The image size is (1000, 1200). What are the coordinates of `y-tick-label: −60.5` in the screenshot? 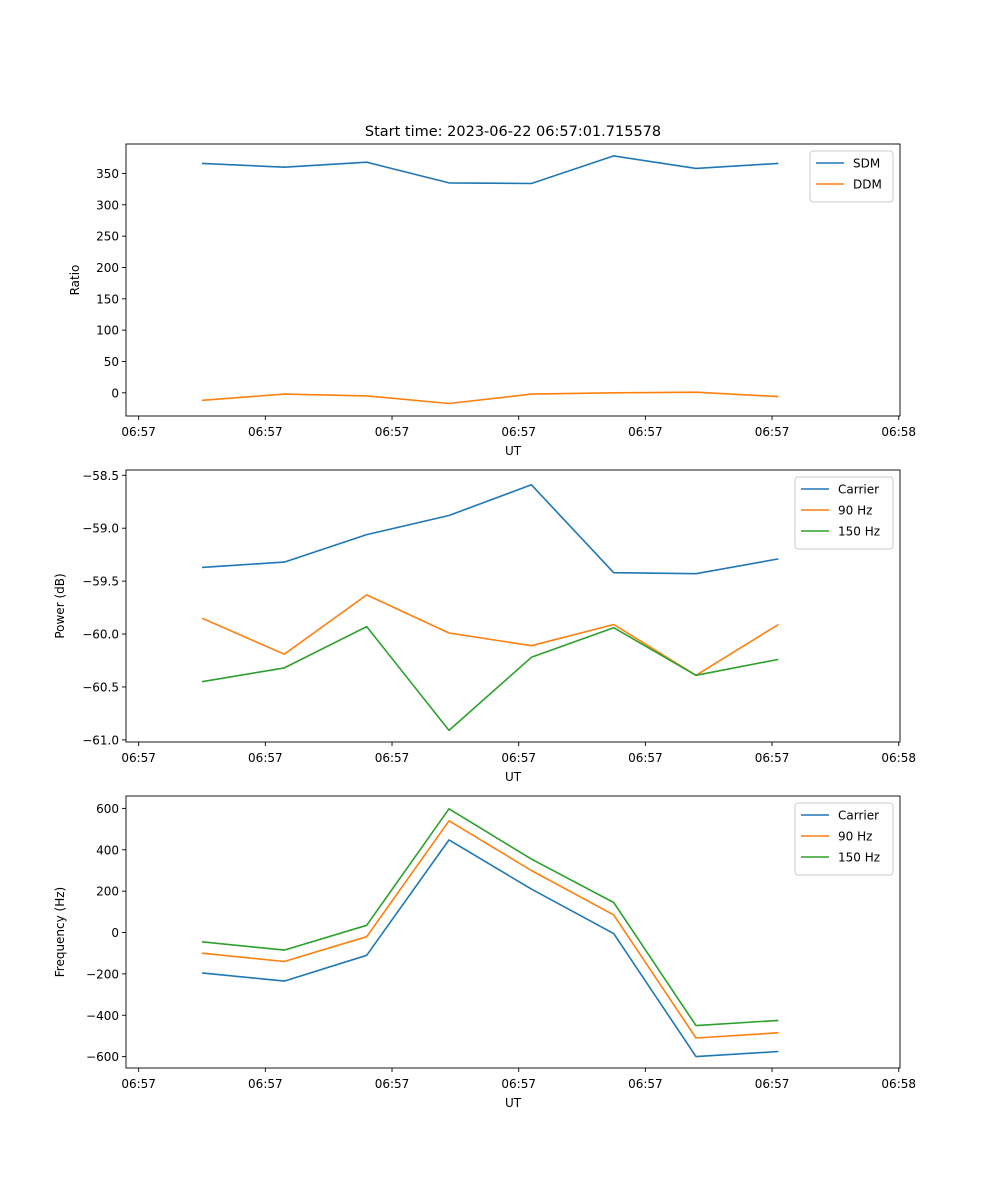 It's located at (100, 687).